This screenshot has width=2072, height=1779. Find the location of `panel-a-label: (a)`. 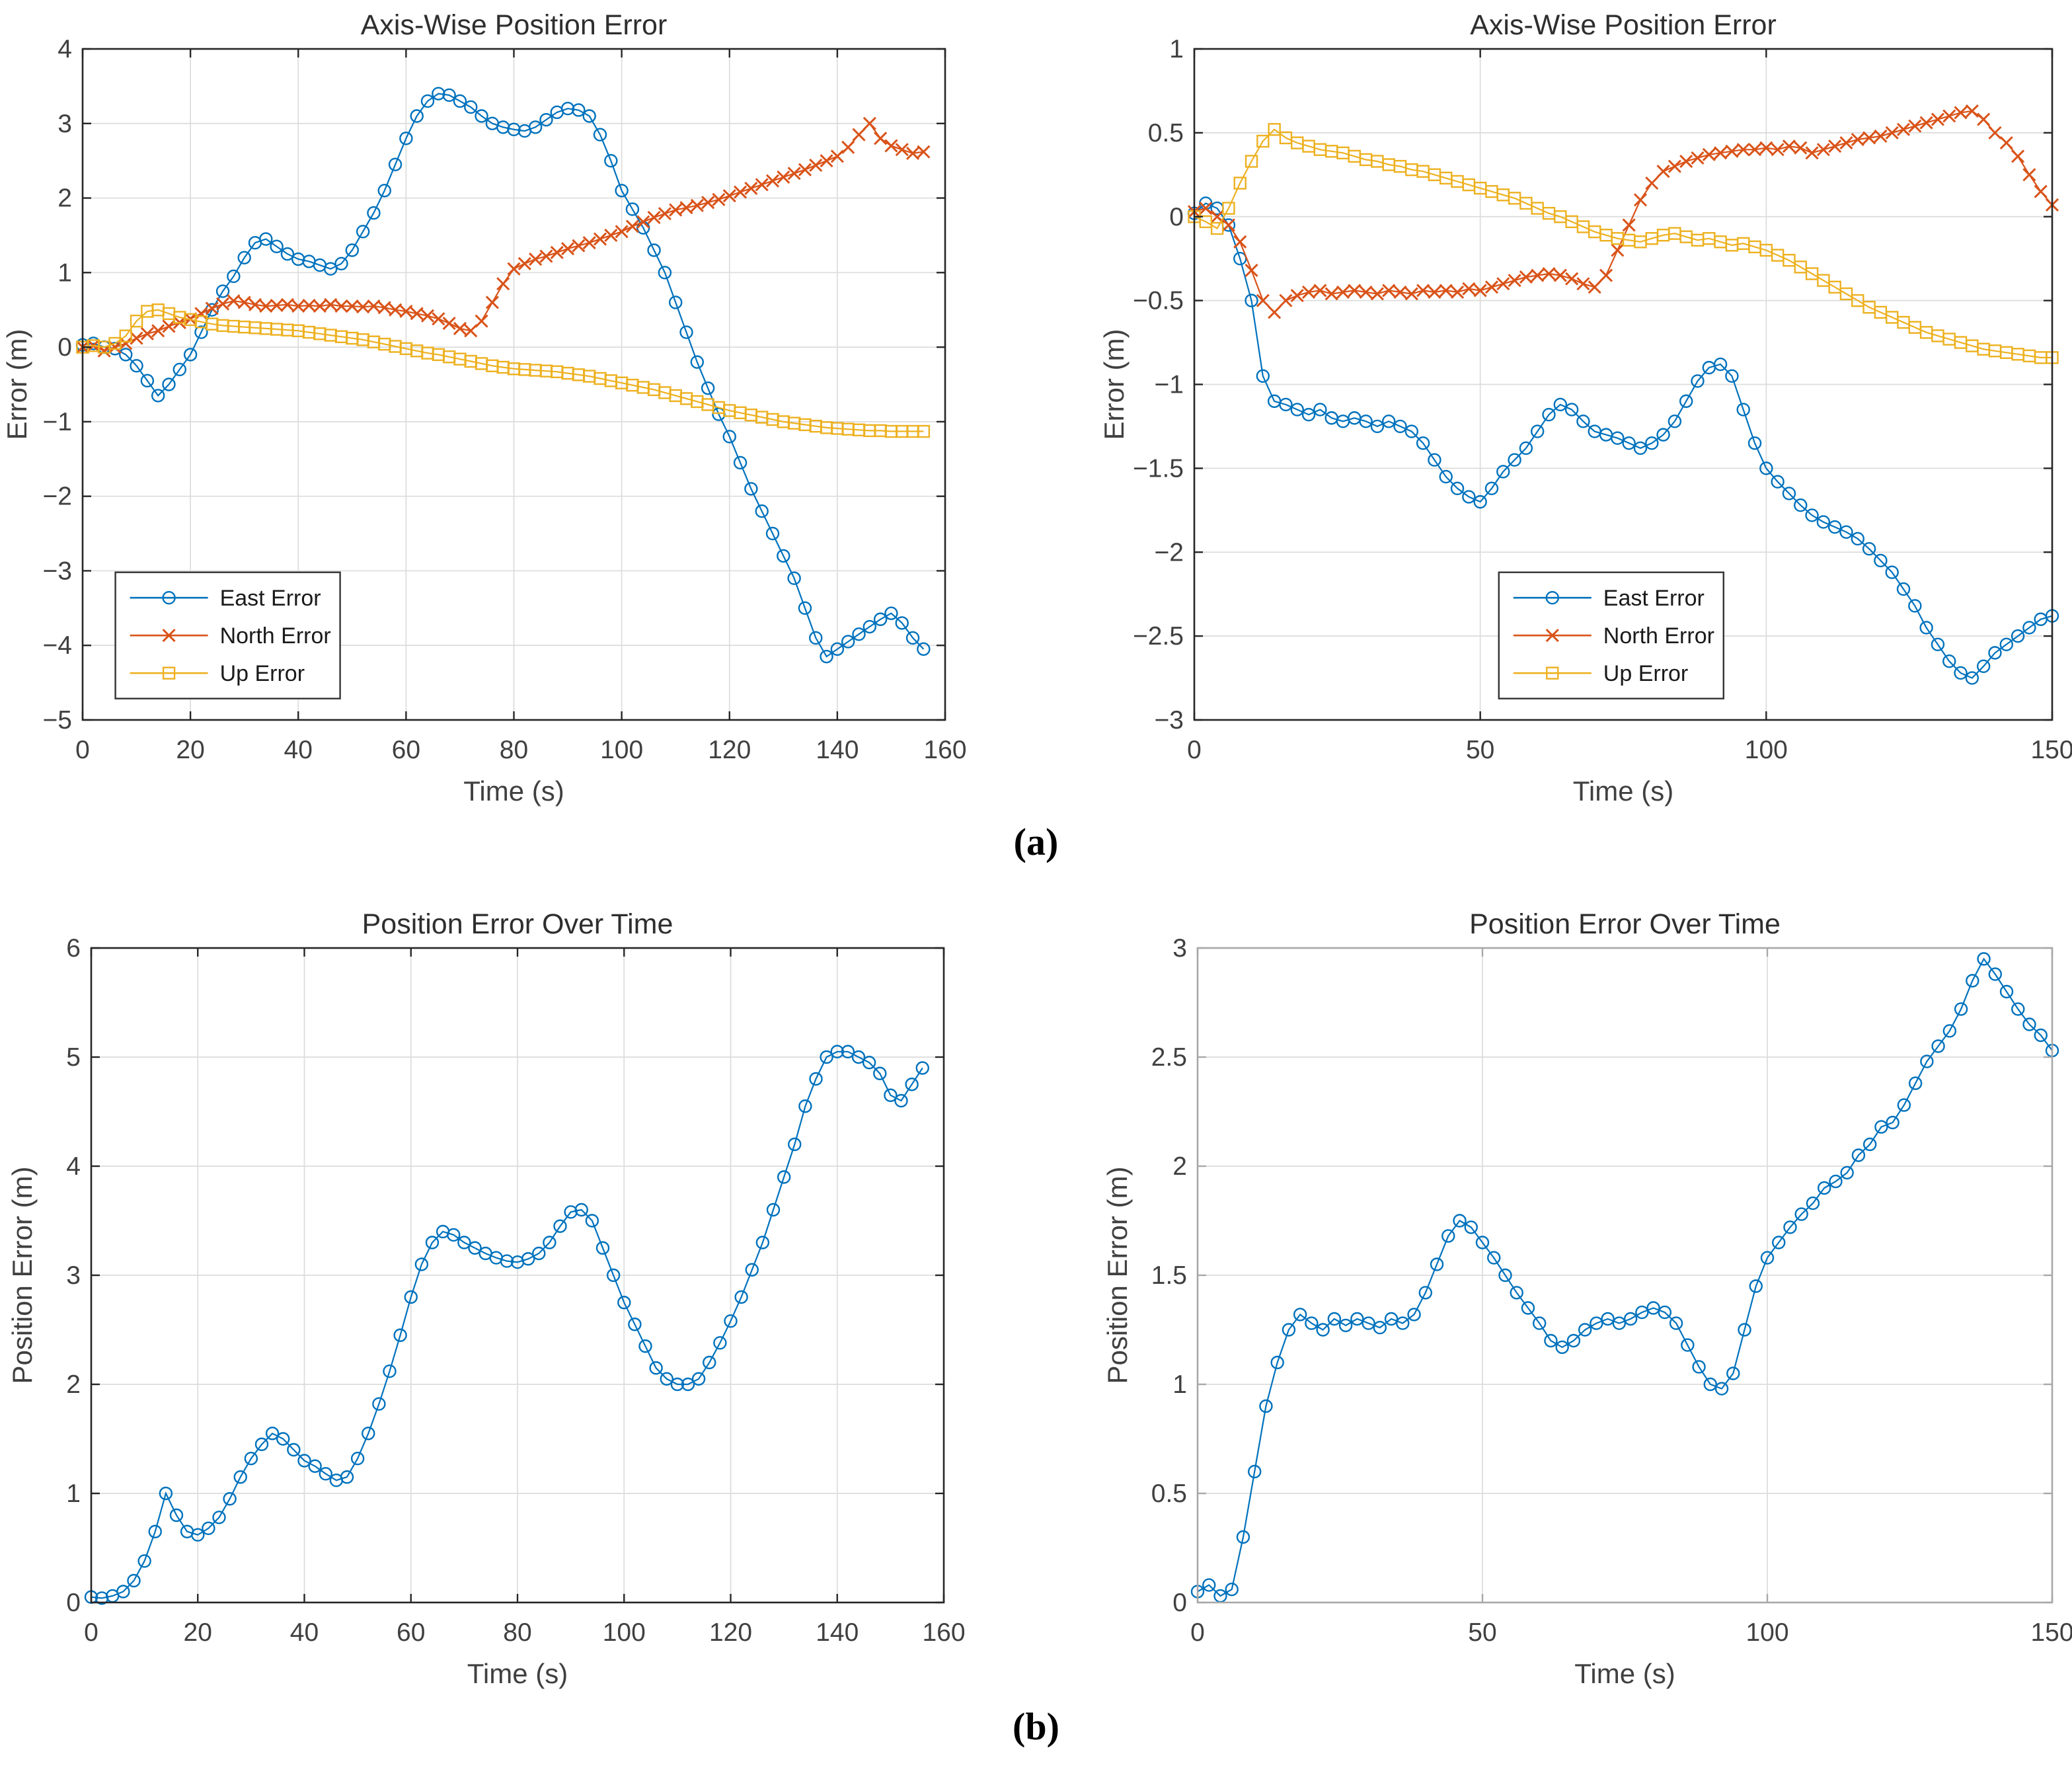

panel-a-label: (a) is located at coordinates (1036, 841).